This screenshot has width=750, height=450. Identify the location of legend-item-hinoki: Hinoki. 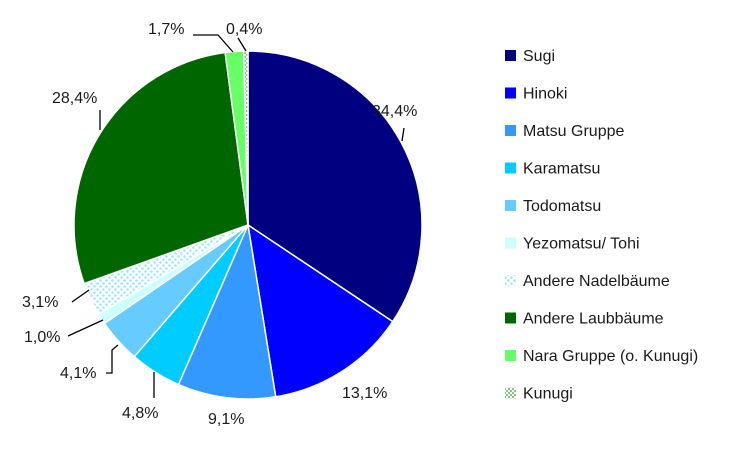
(536, 94).